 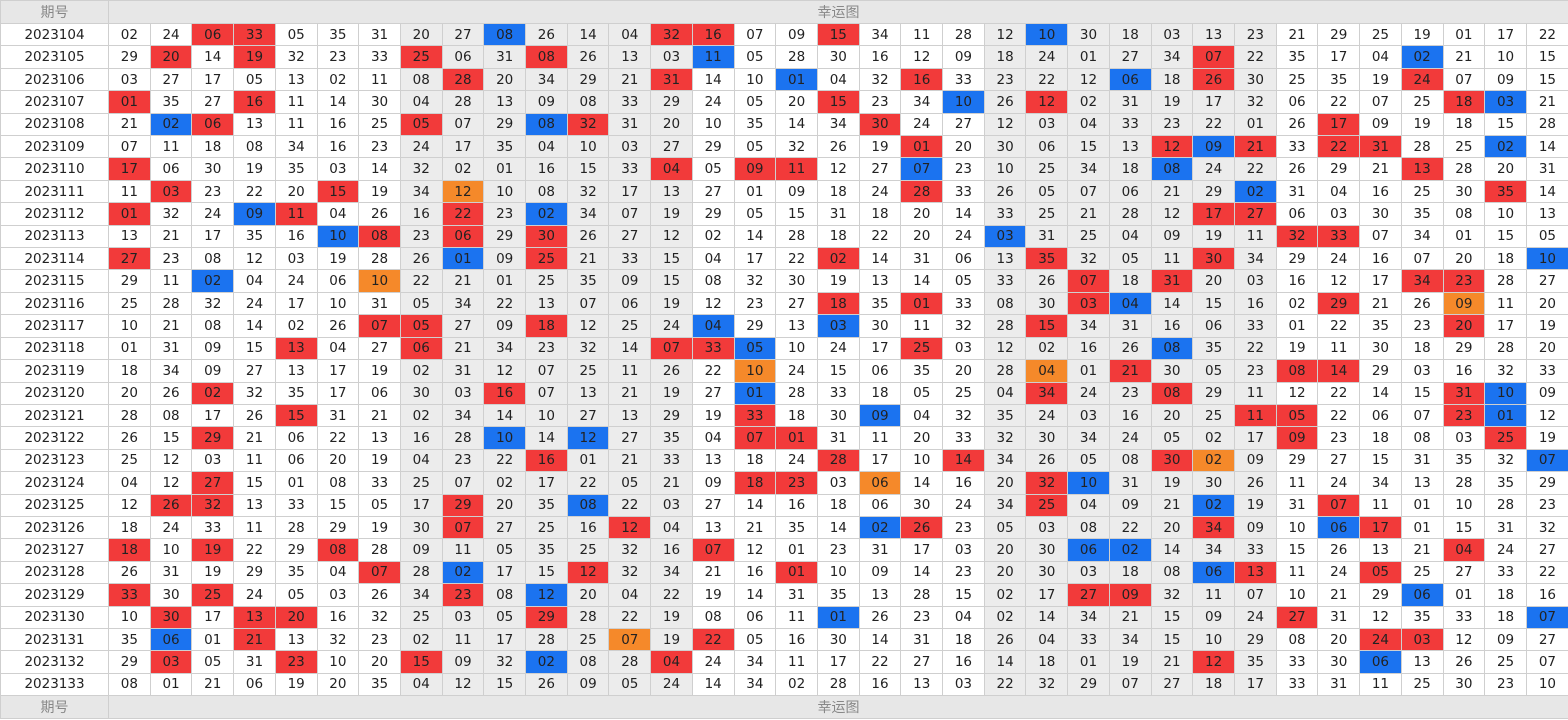 What do you see at coordinates (1546, 371) in the screenshot?
I see `number-cell: 33` at bounding box center [1546, 371].